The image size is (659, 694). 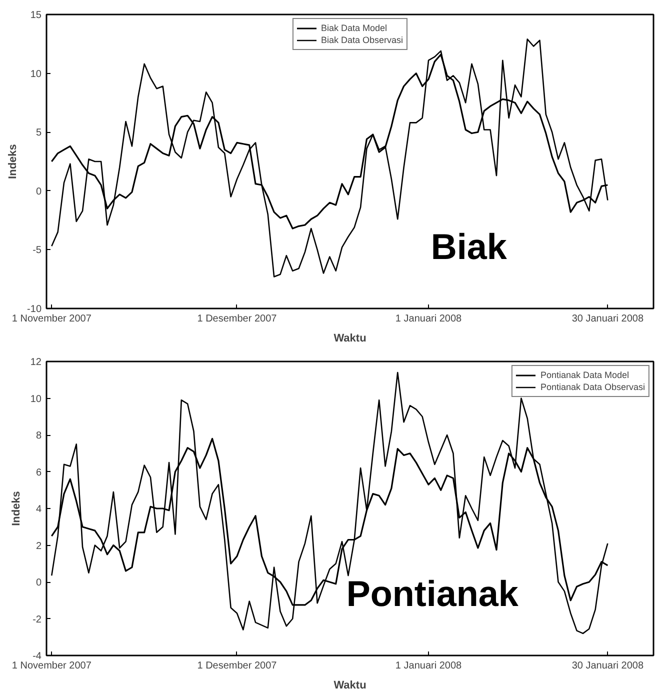 What do you see at coordinates (362, 40) in the screenshot?
I see `legend-label: Biak Data Observasi` at bounding box center [362, 40].